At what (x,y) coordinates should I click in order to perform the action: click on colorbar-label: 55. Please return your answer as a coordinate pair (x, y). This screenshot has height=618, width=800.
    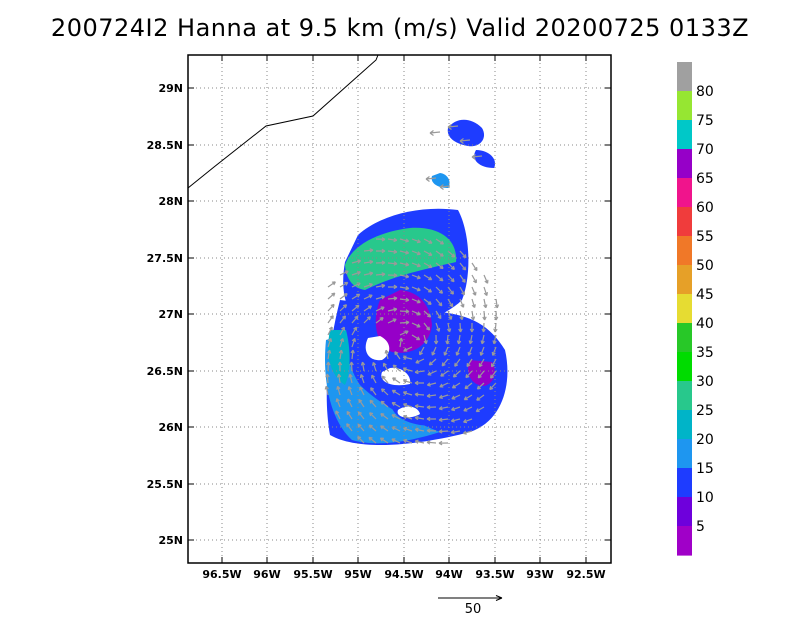
    Looking at the image, I should click on (705, 237).